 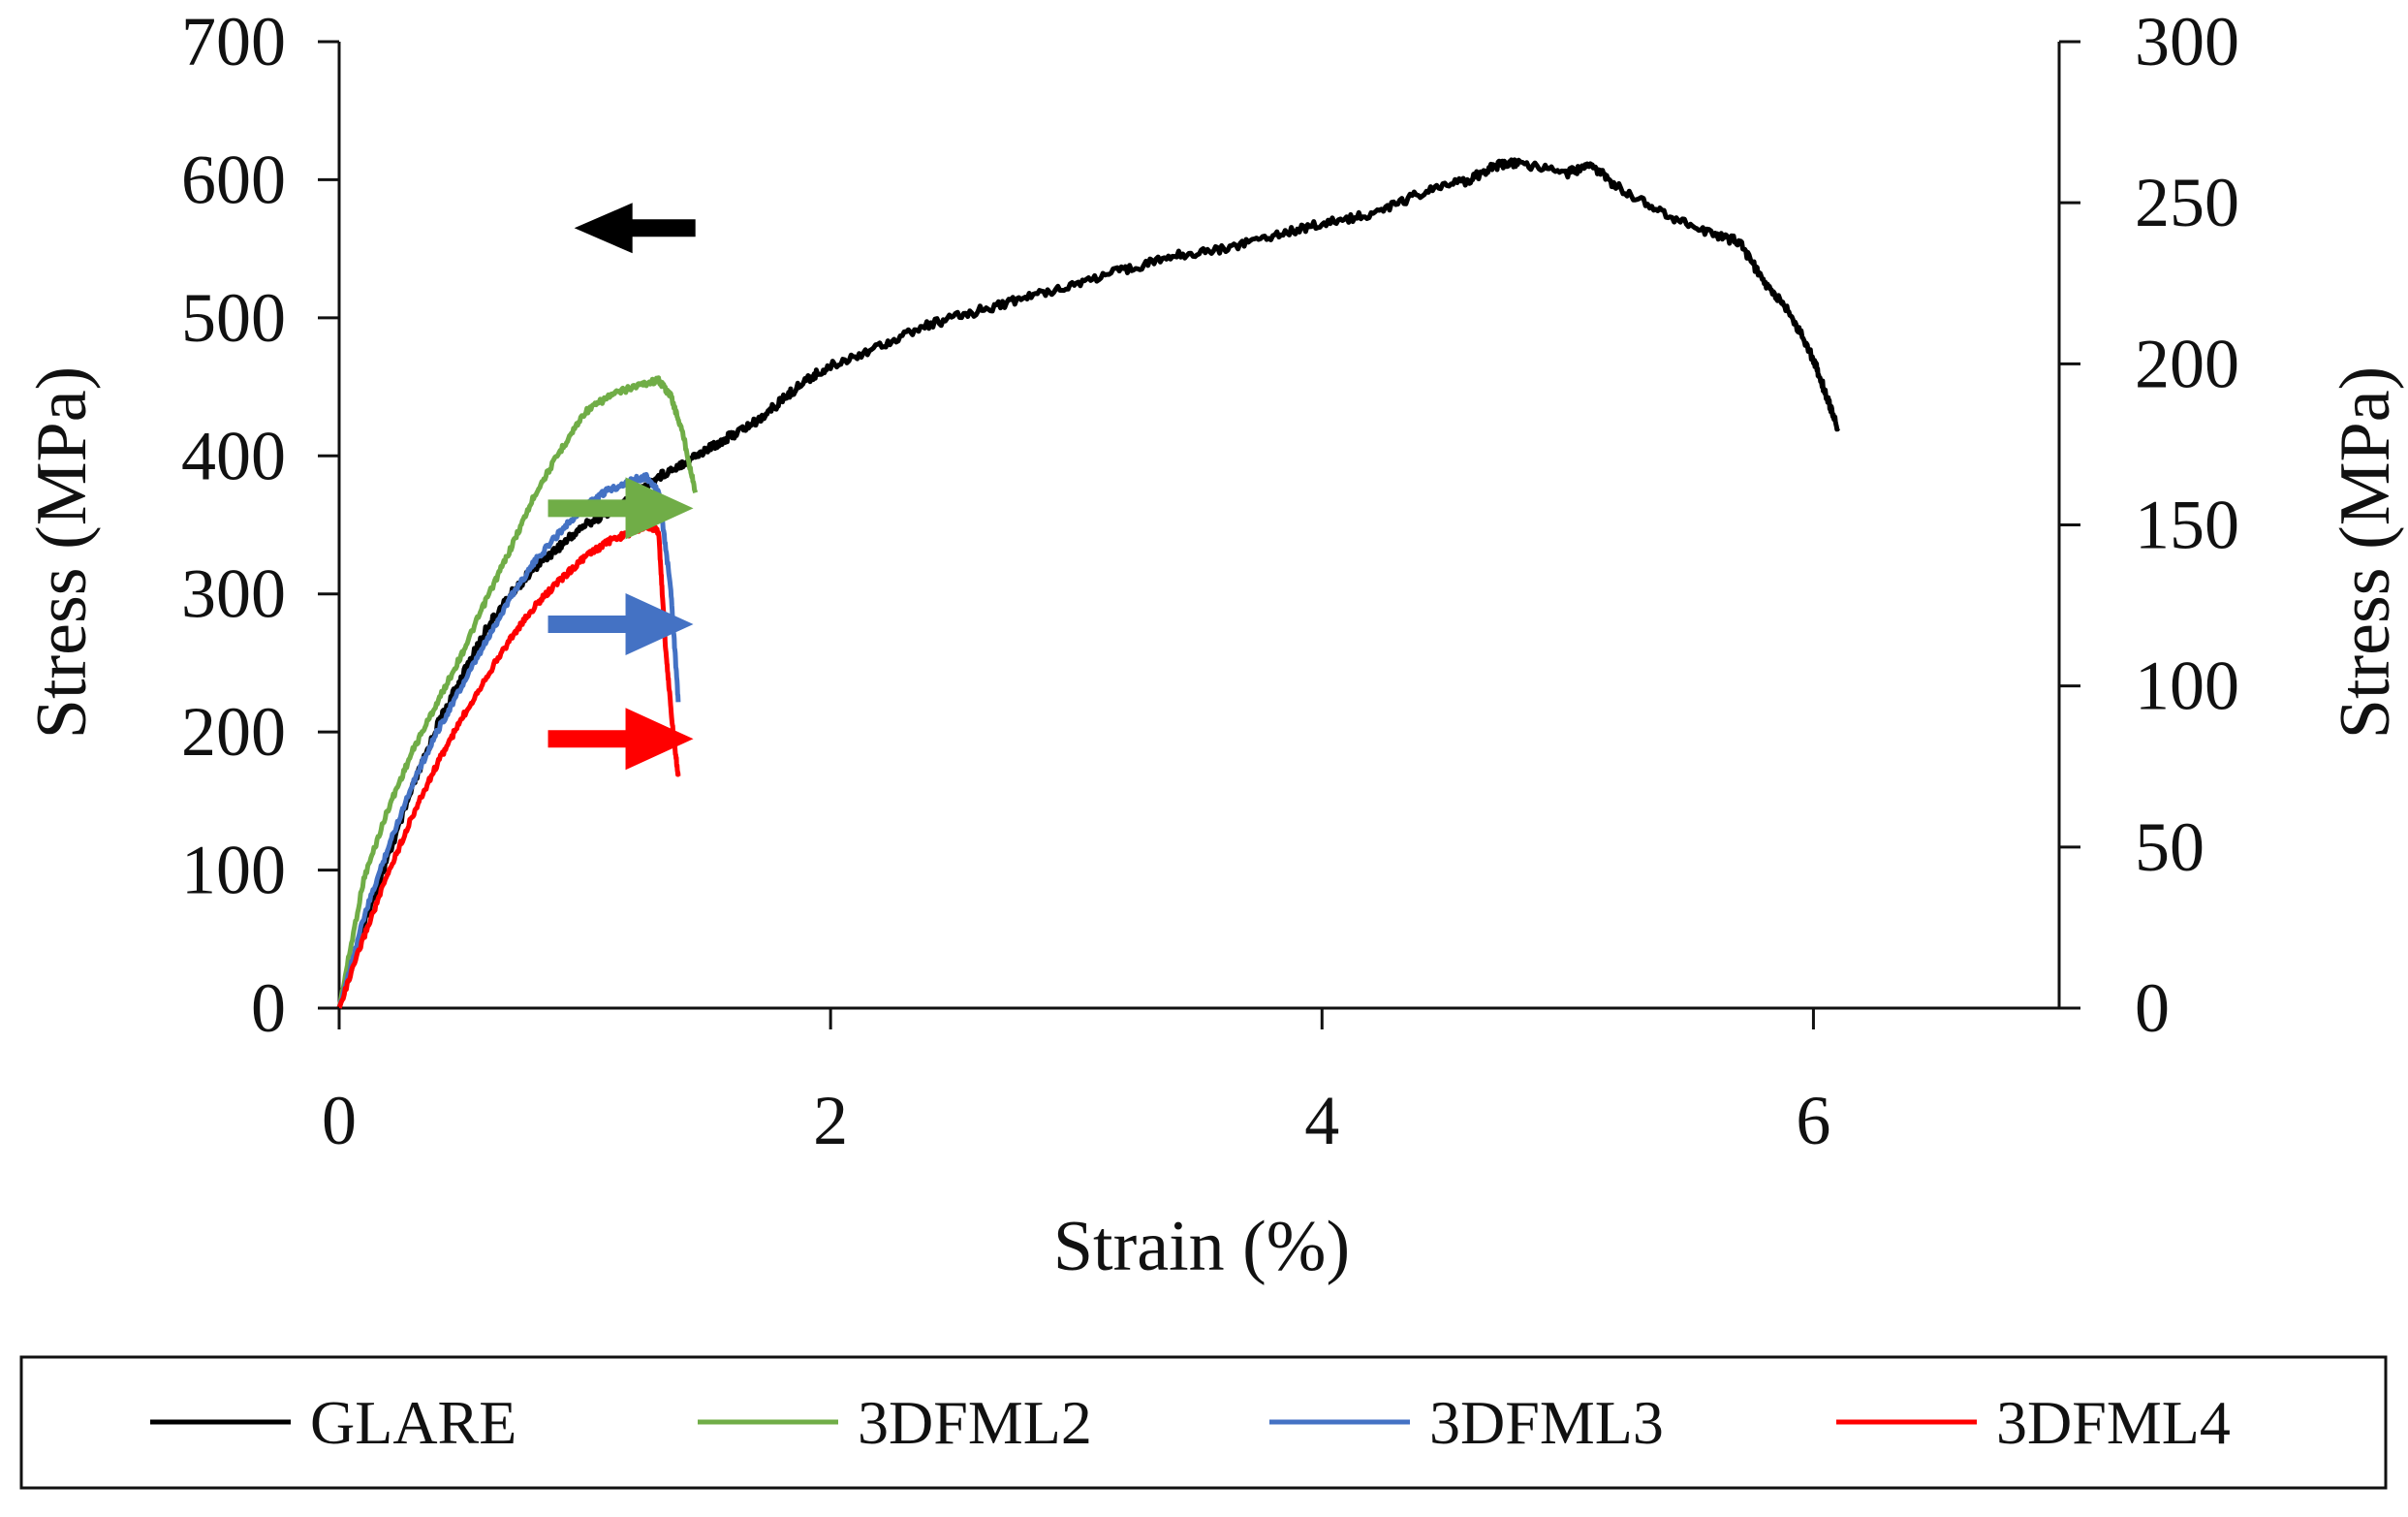 I want to click on right-y-axis-title: Stress (MPa), so click(x=2365, y=552).